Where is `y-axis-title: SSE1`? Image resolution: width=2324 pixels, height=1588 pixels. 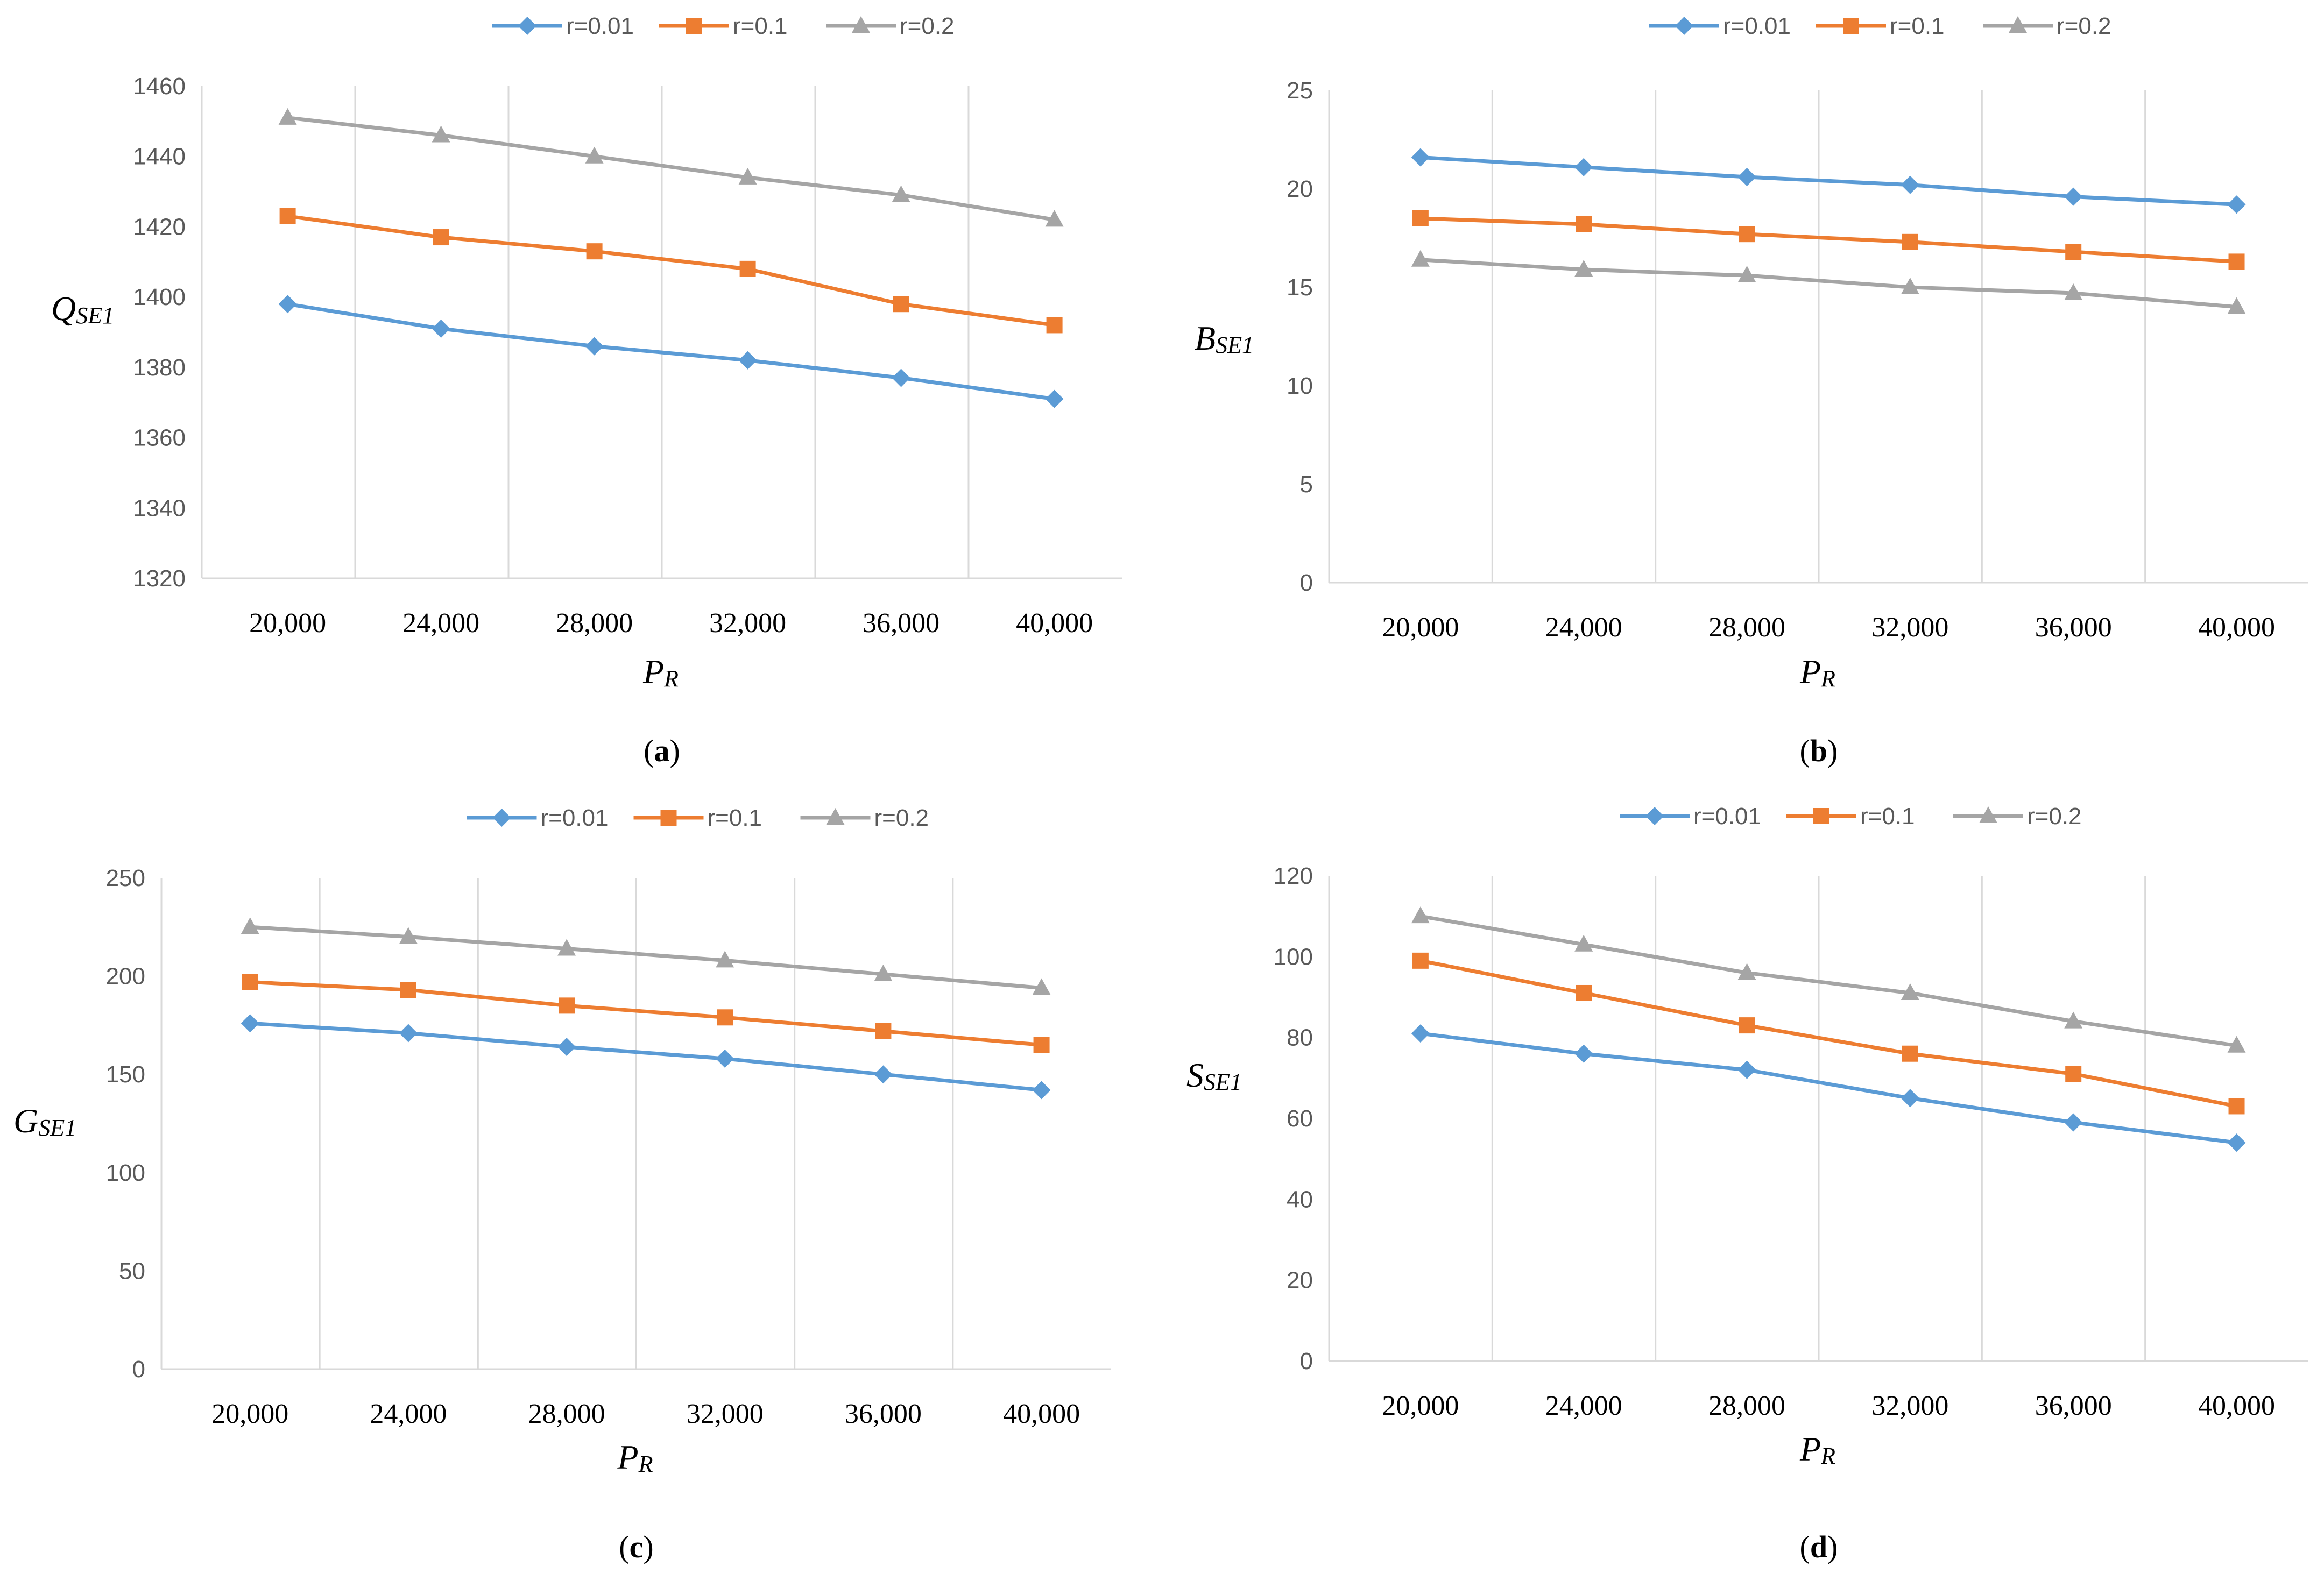
y-axis-title: SSE1 is located at coordinates (1214, 1075).